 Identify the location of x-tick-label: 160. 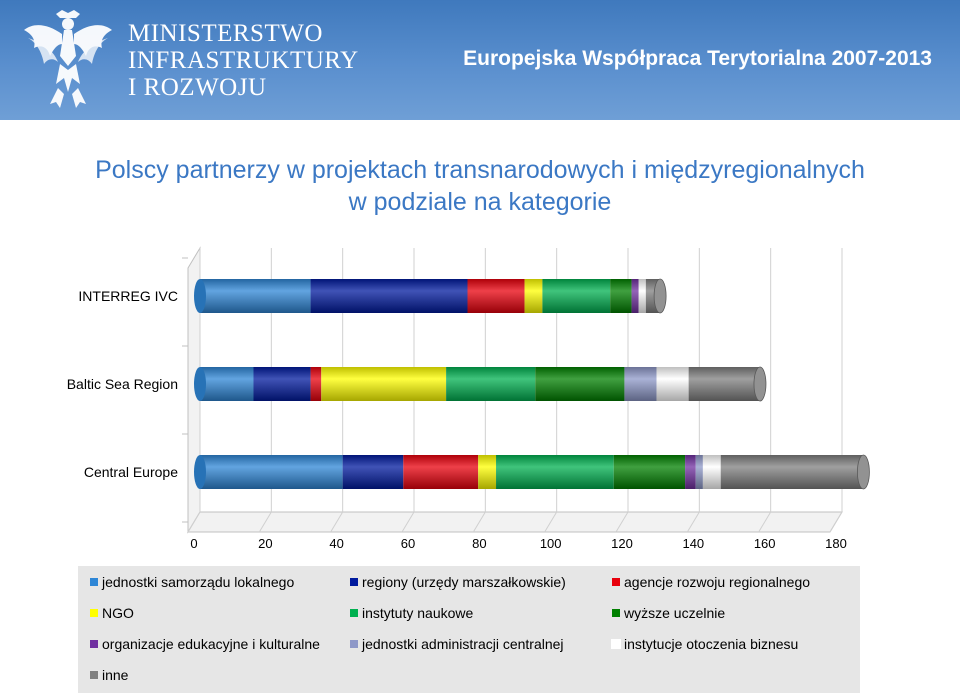
(765, 543).